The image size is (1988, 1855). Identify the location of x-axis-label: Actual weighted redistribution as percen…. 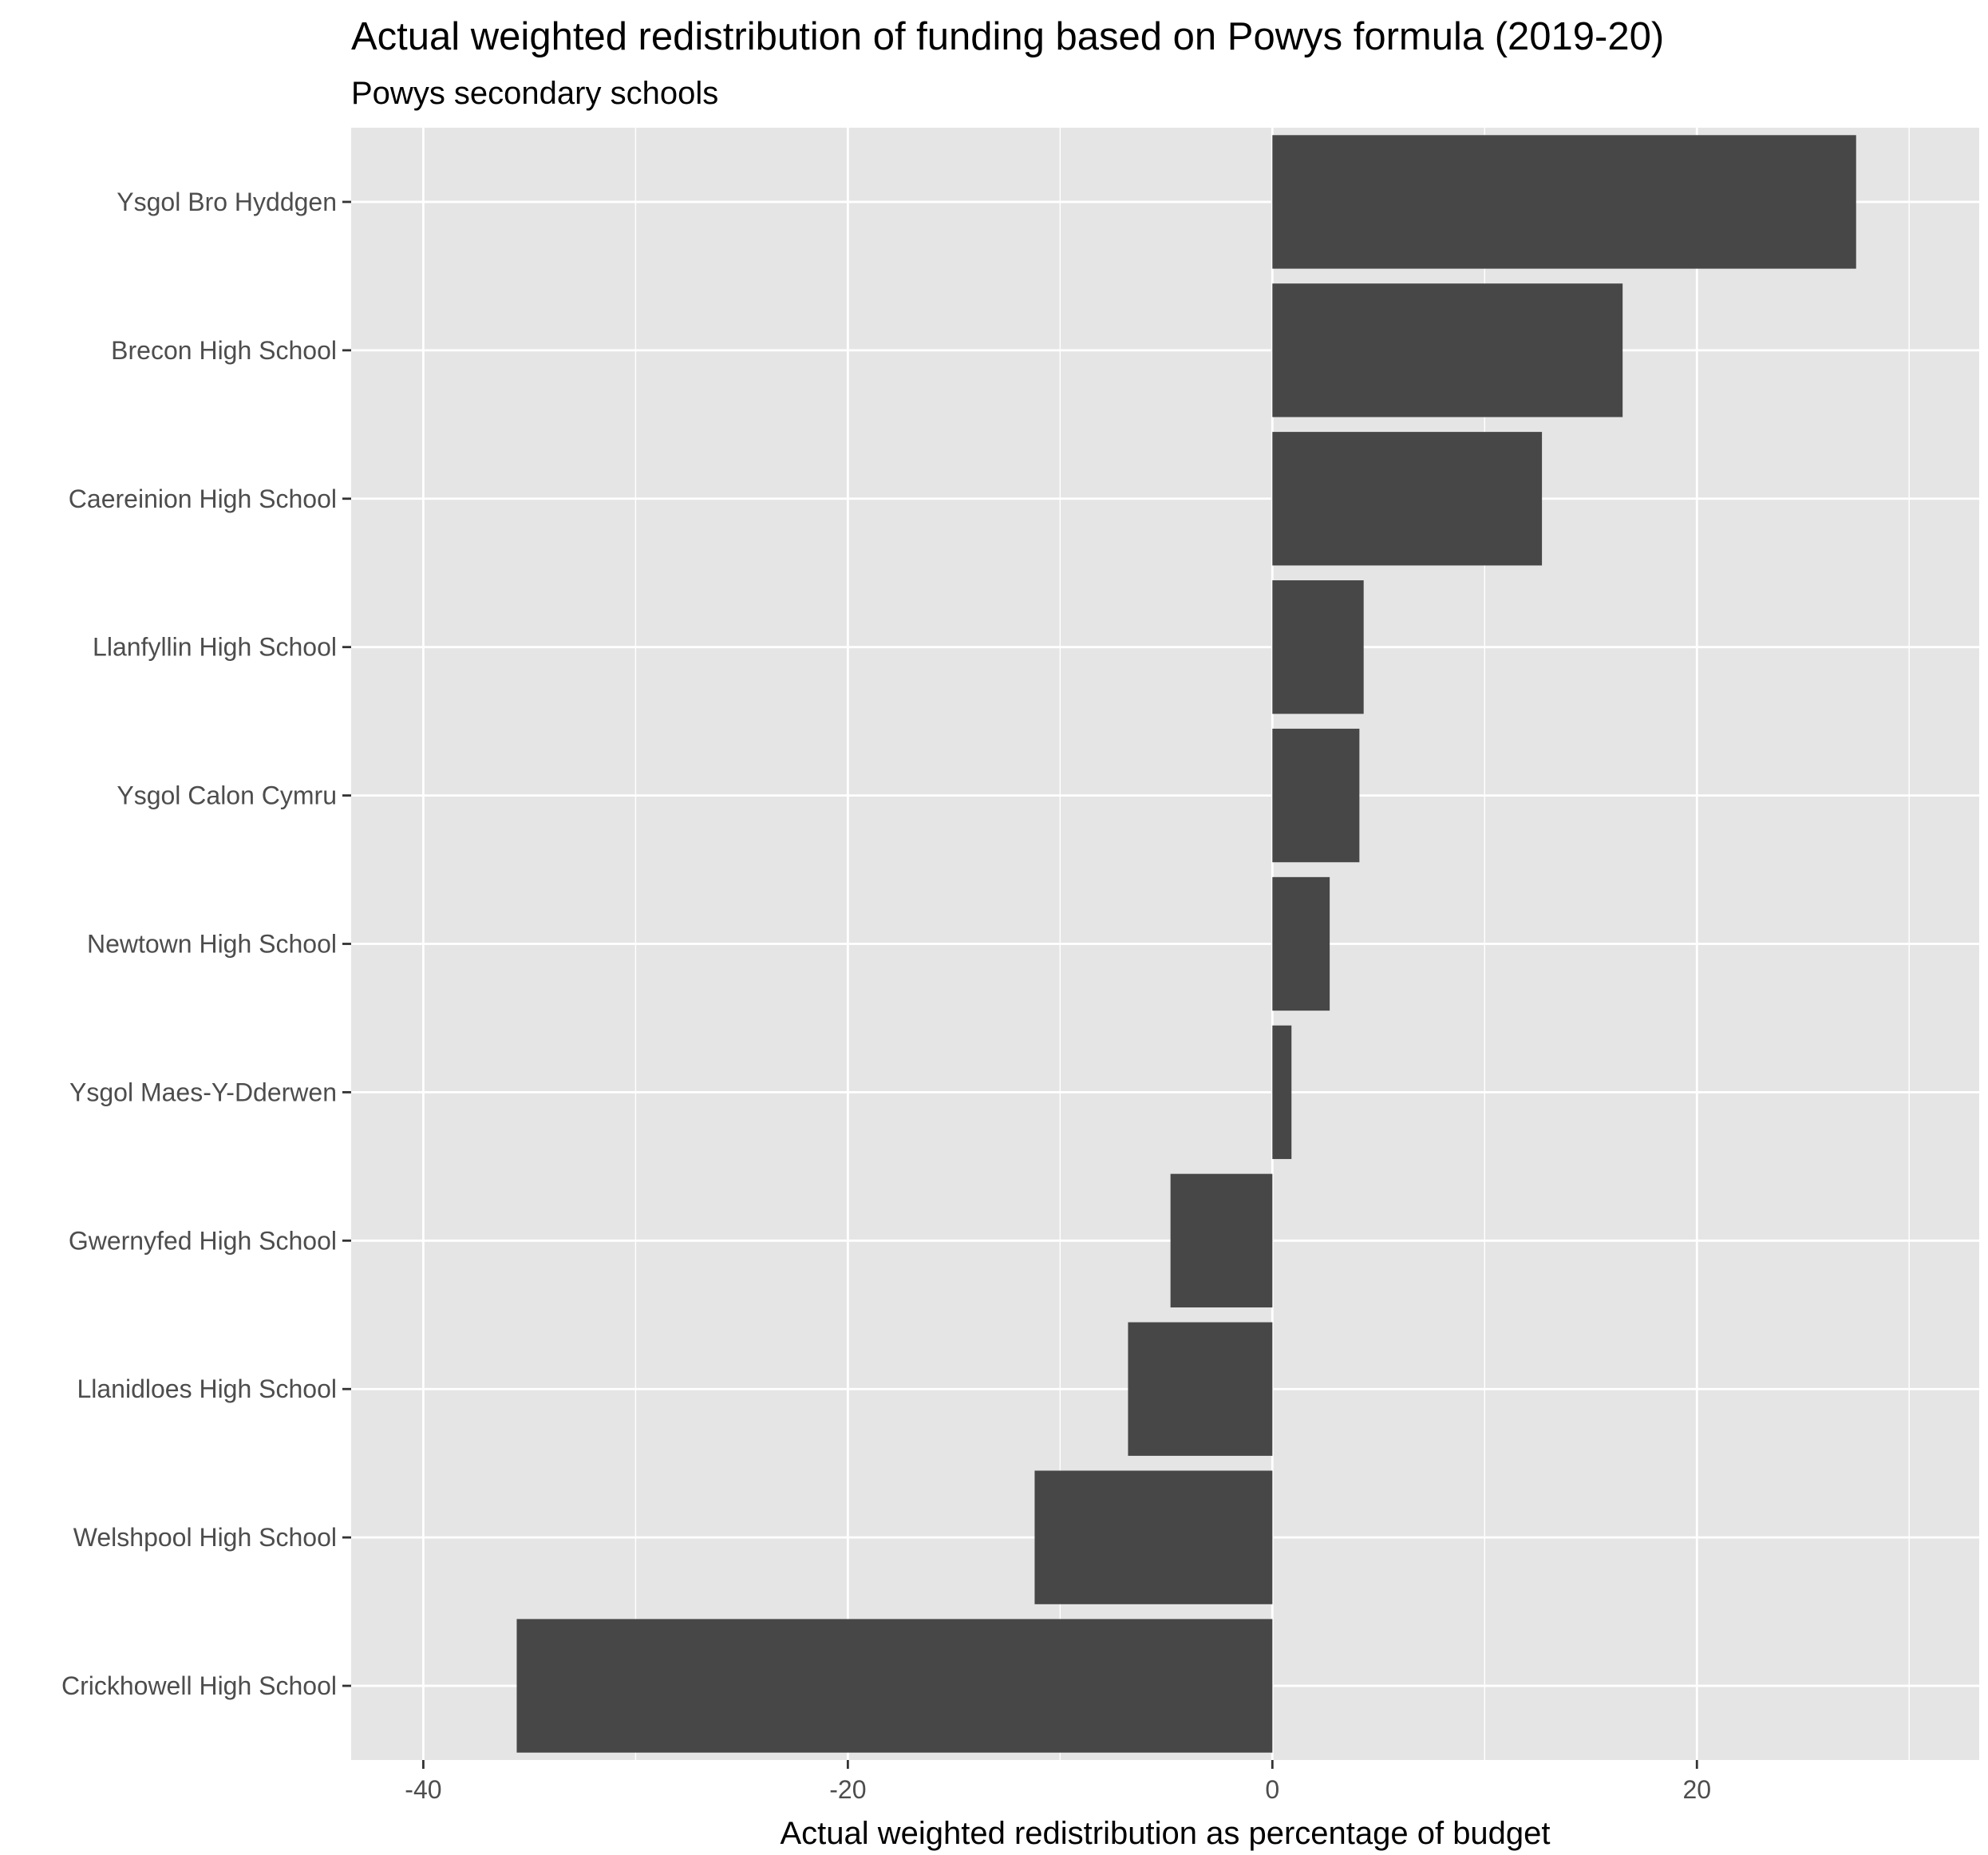
(1165, 1834).